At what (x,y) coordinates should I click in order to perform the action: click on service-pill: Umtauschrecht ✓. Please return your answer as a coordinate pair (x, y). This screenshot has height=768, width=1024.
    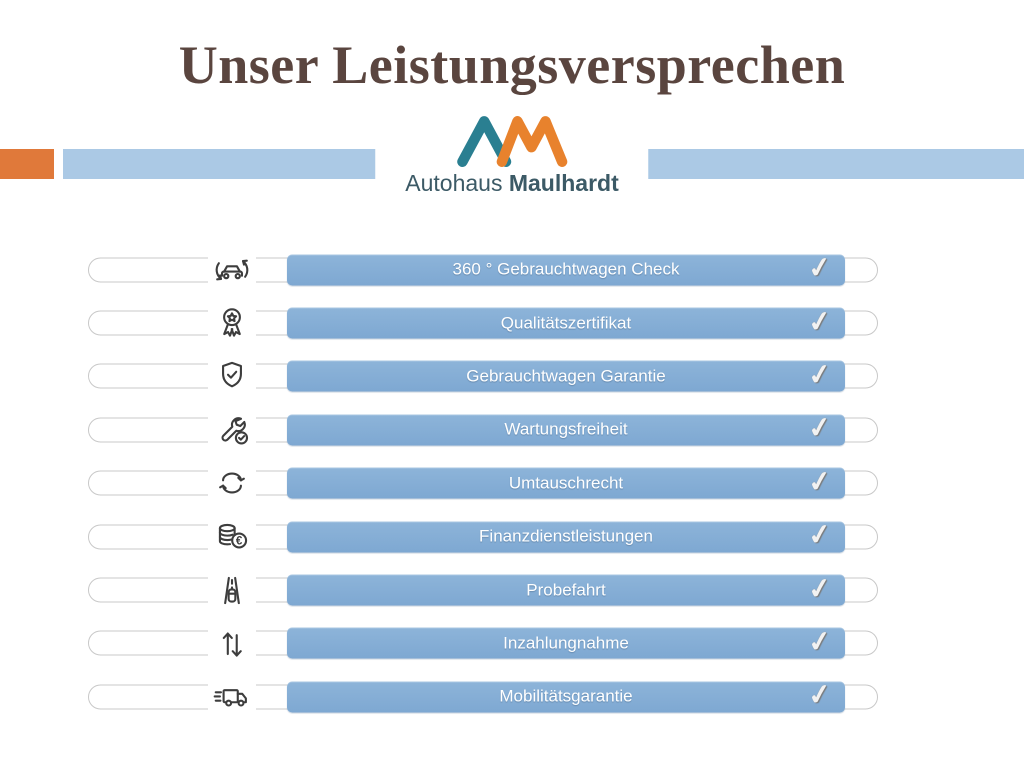
    Looking at the image, I should click on (566, 481).